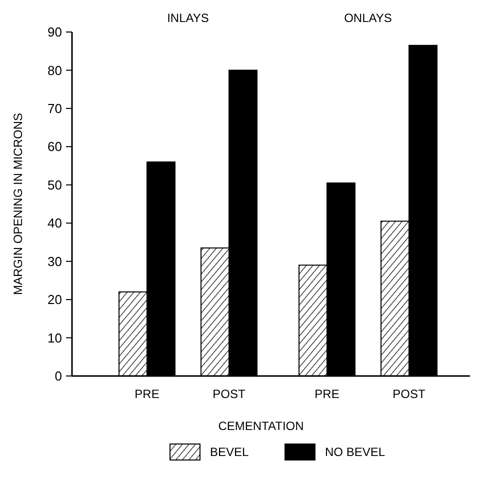 Image resolution: width=480 pixels, height=490 pixels. I want to click on y-tick-label: 80, so click(55, 70).